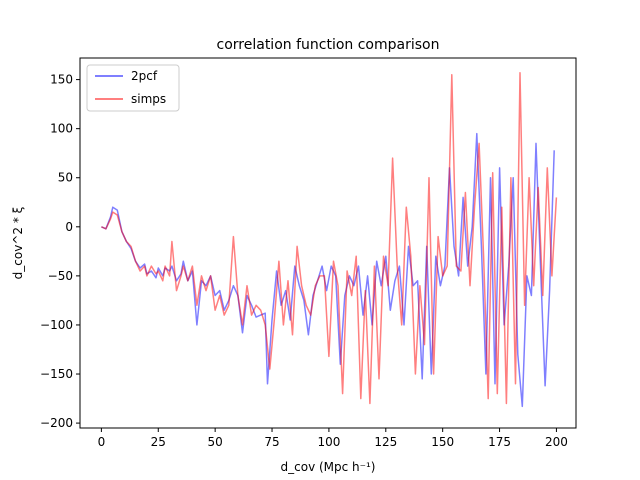 This screenshot has height=480, width=640. I want to click on x-tick-label-75: 75, so click(271, 442).